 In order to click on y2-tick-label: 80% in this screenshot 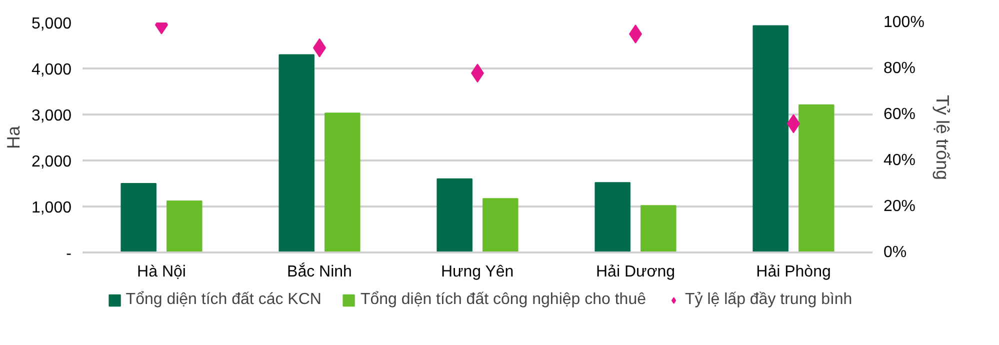, I will do `click(900, 68)`.